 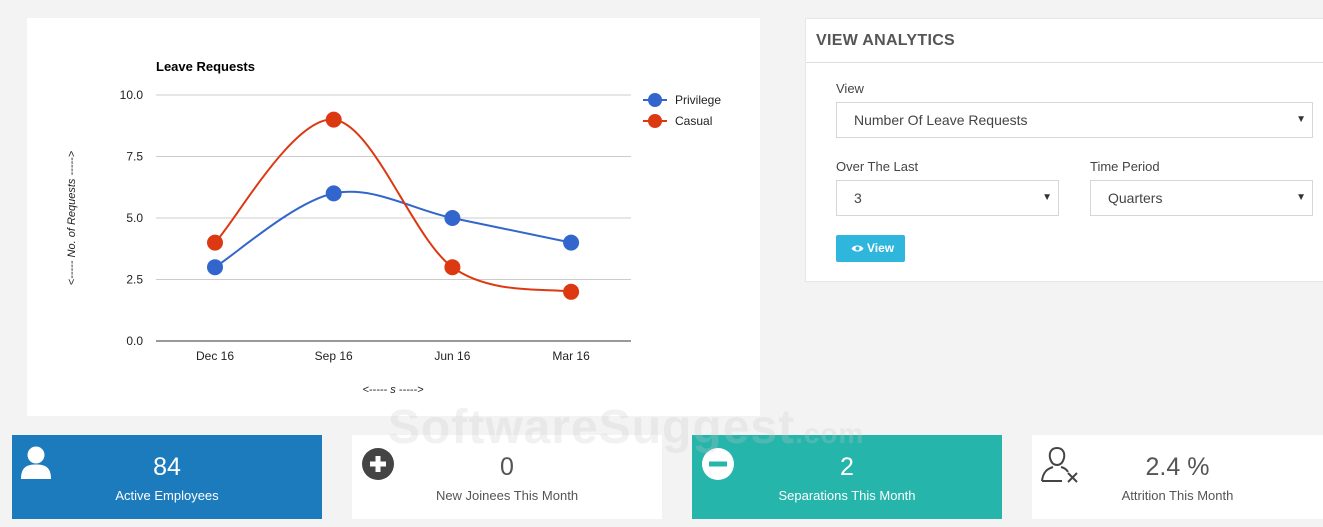 I want to click on y-tick-label: 10.0, so click(x=132, y=95).